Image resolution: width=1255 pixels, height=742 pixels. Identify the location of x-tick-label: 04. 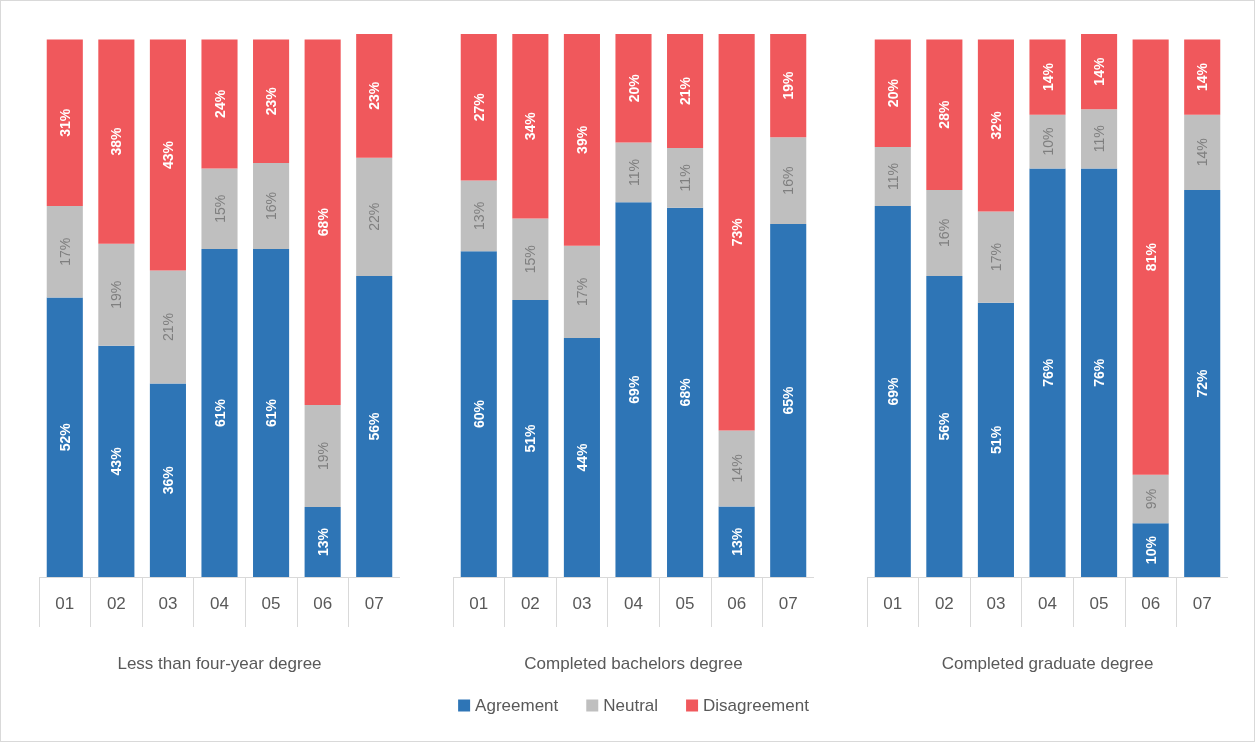
(219, 603).